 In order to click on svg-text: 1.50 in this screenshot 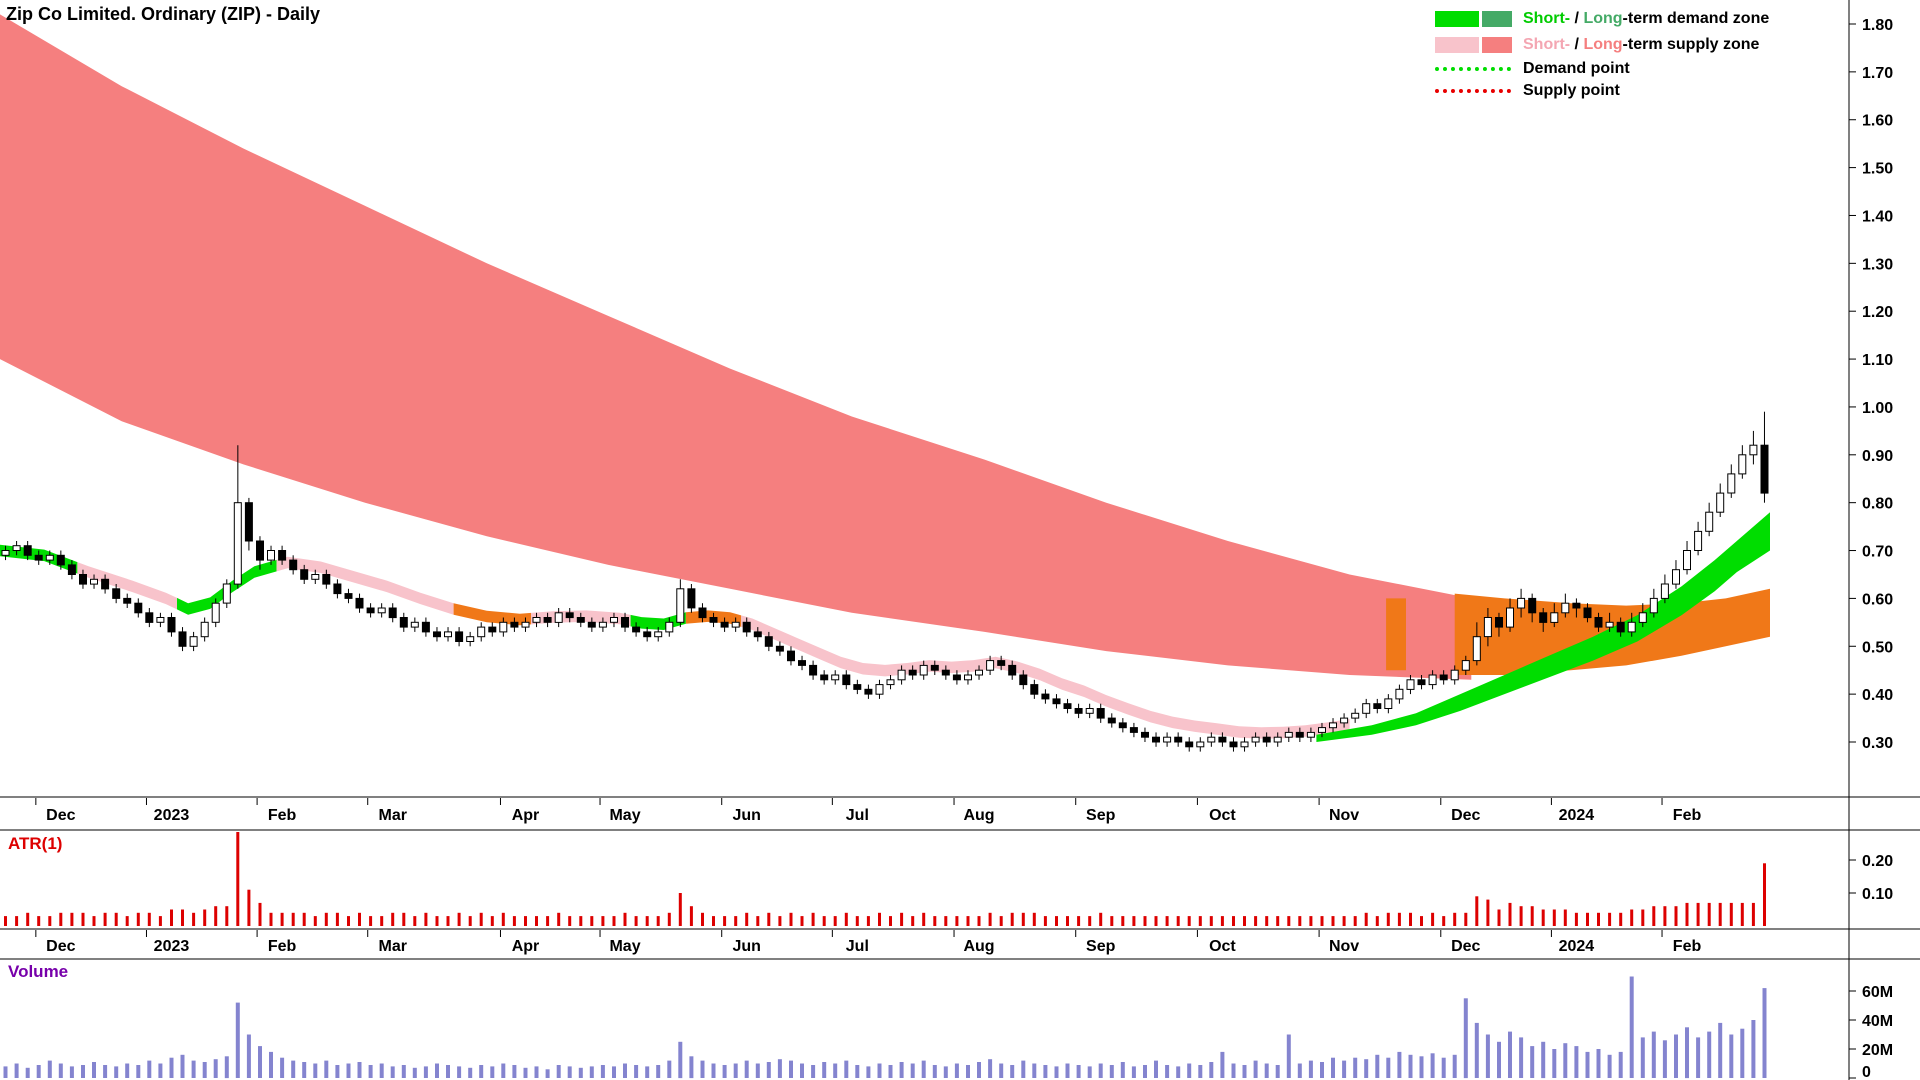, I will do `click(1877, 169)`.